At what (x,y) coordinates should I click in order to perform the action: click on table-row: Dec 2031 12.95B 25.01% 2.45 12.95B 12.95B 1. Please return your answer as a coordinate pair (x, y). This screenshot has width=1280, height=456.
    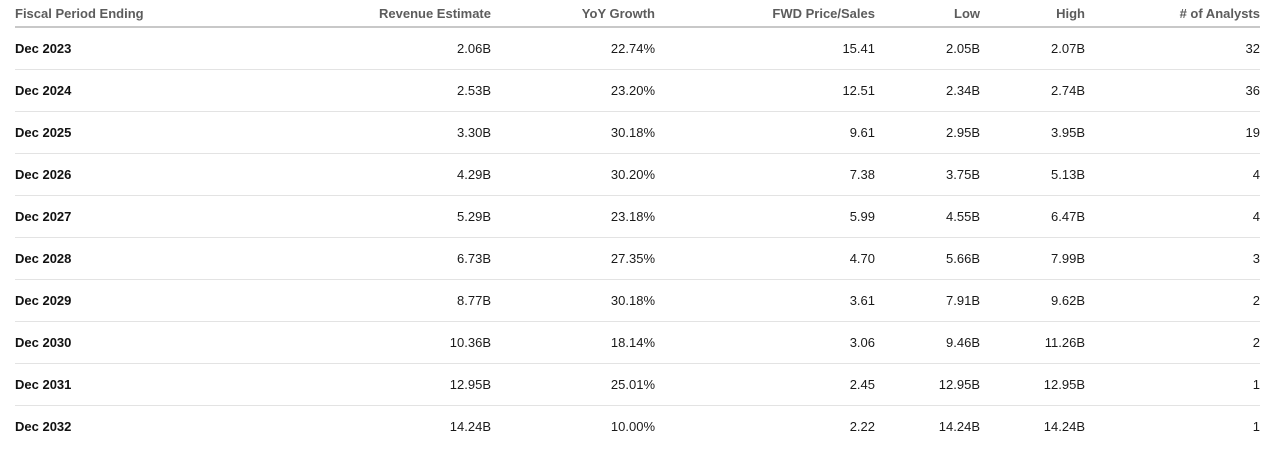
    Looking at the image, I should click on (637, 384).